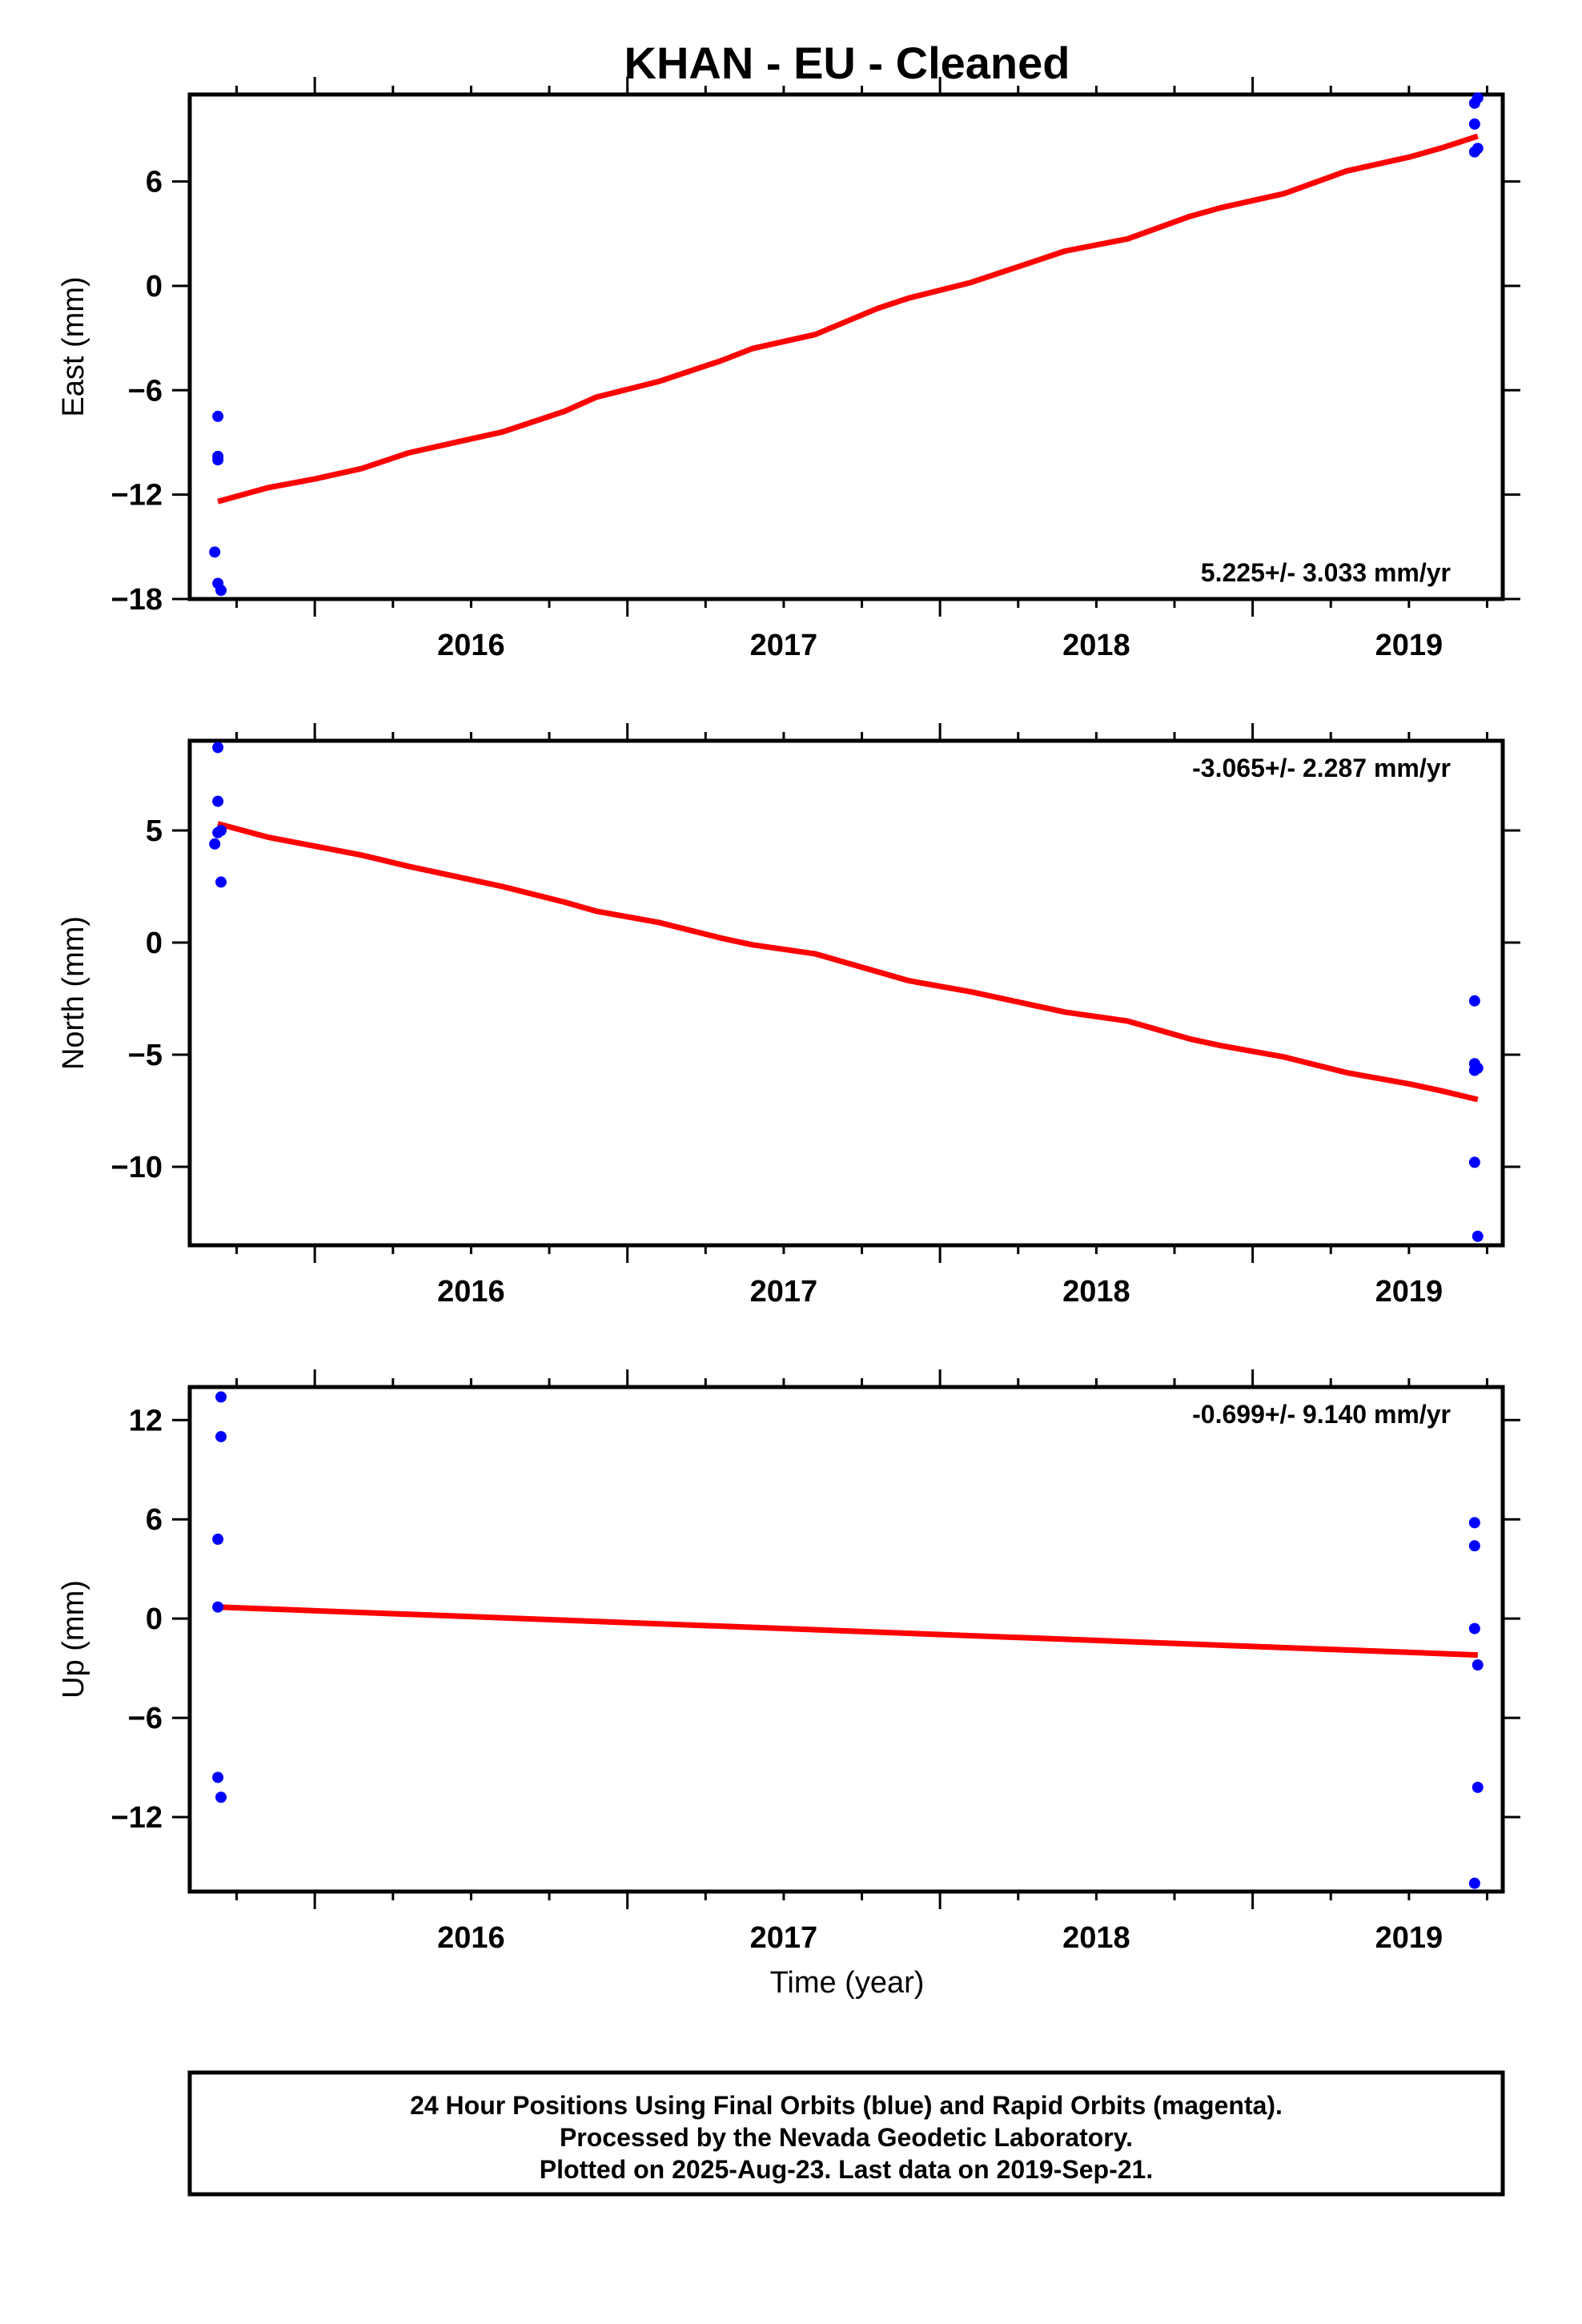  I want to click on velocity-label: 5.225+/- 3.033 mm/yr, so click(1326, 572).